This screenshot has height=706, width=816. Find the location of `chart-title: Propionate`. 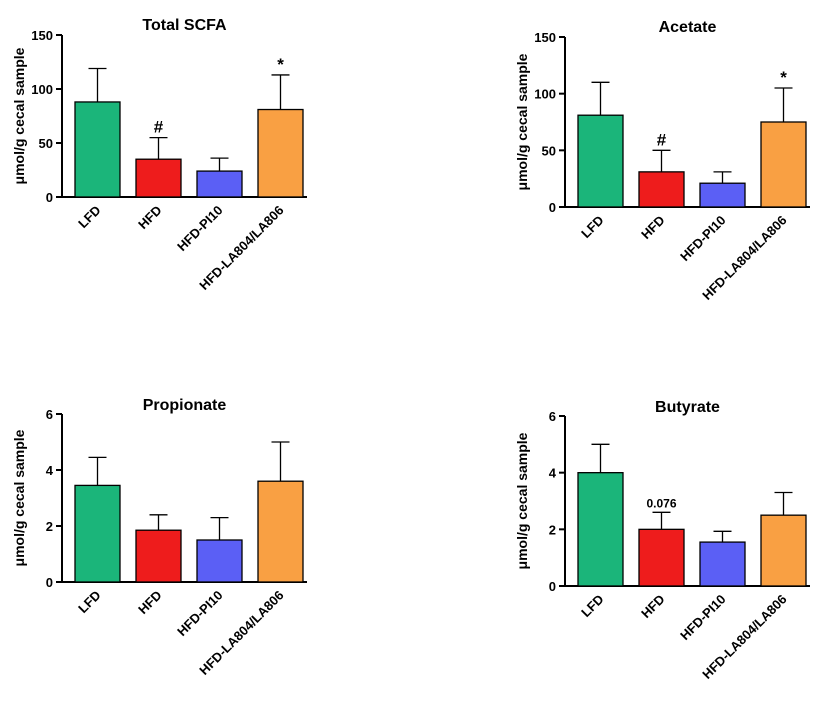

chart-title: Propionate is located at coordinates (185, 405).